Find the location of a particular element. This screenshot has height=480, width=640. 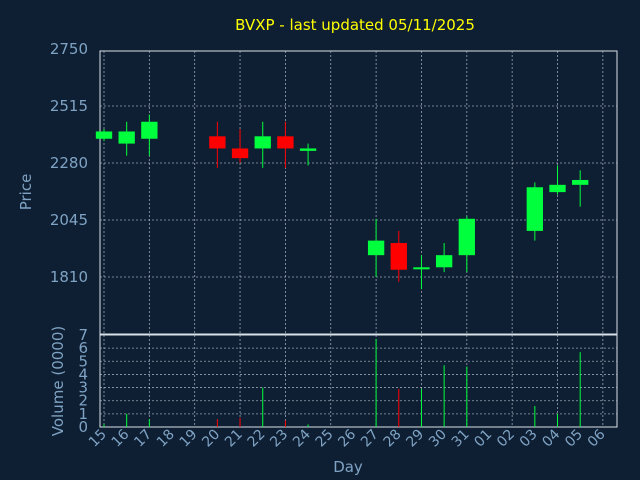

x-tick-label: 17 is located at coordinates (143, 439).